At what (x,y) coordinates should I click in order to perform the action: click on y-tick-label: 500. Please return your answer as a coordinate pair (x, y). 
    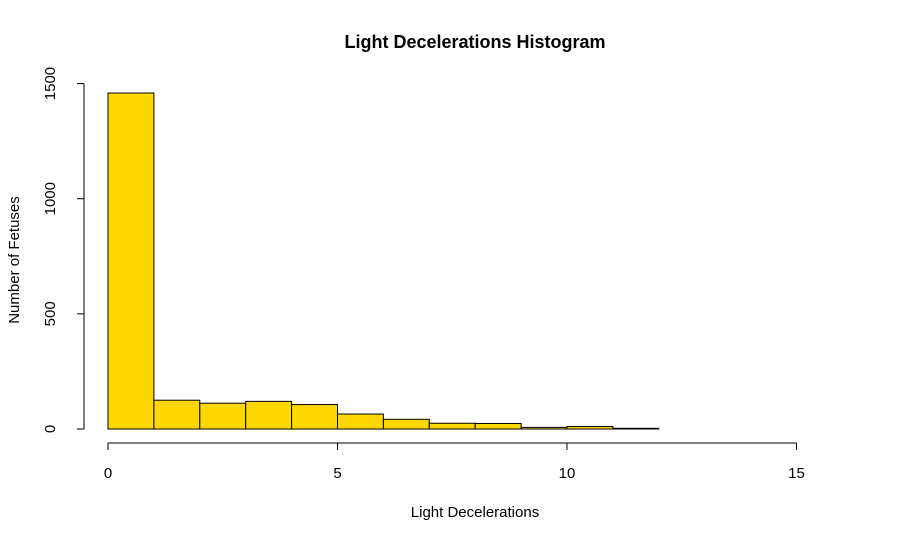
    Looking at the image, I should click on (50, 313).